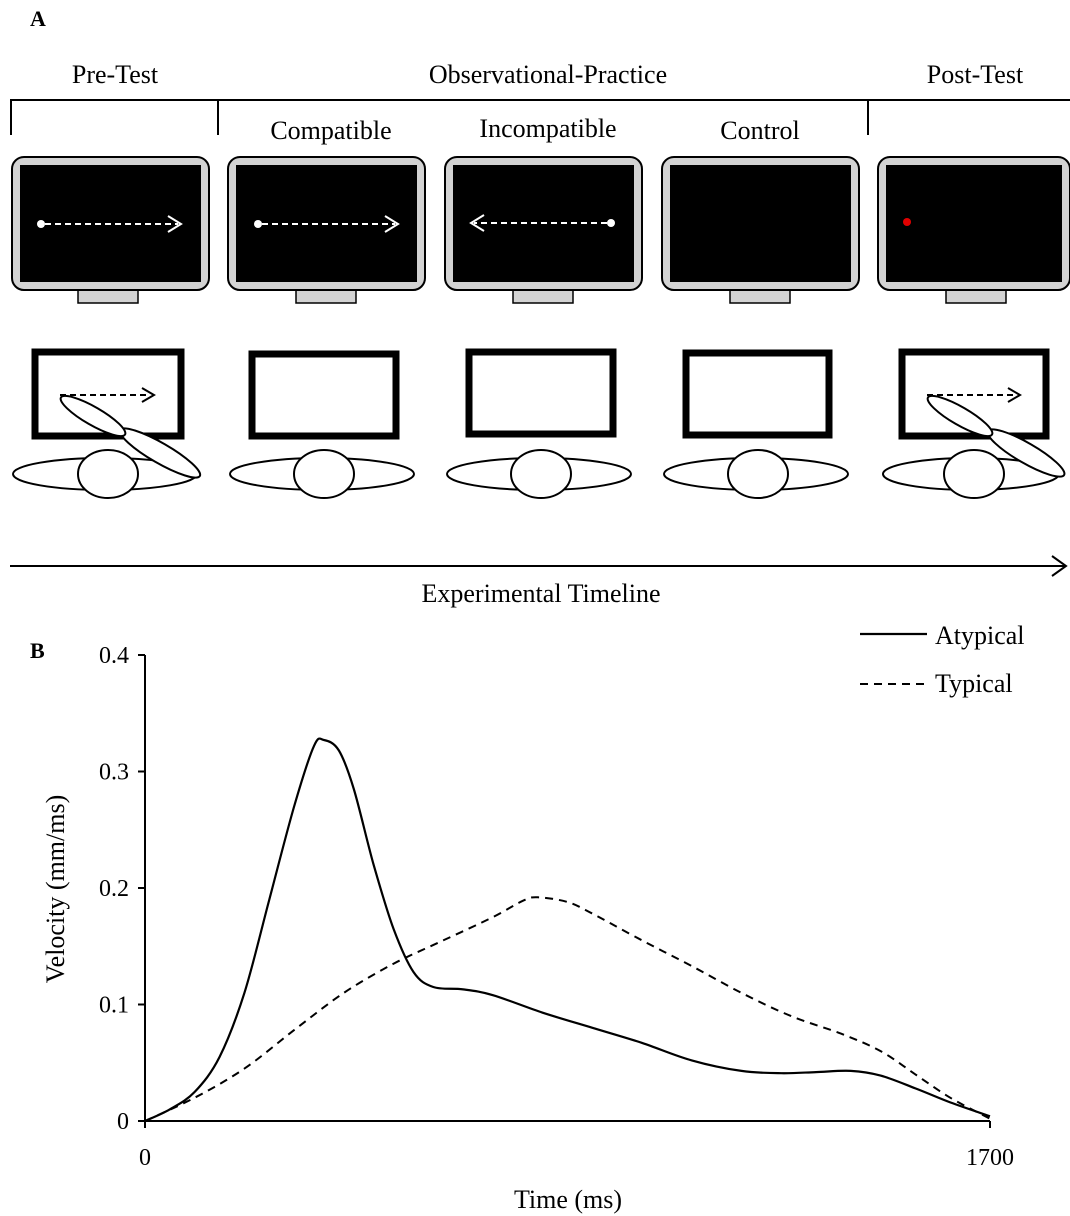 This screenshot has width=1070, height=1216. Describe the element at coordinates (114, 773) in the screenshot. I see `y-tick-label: 0.3` at that location.